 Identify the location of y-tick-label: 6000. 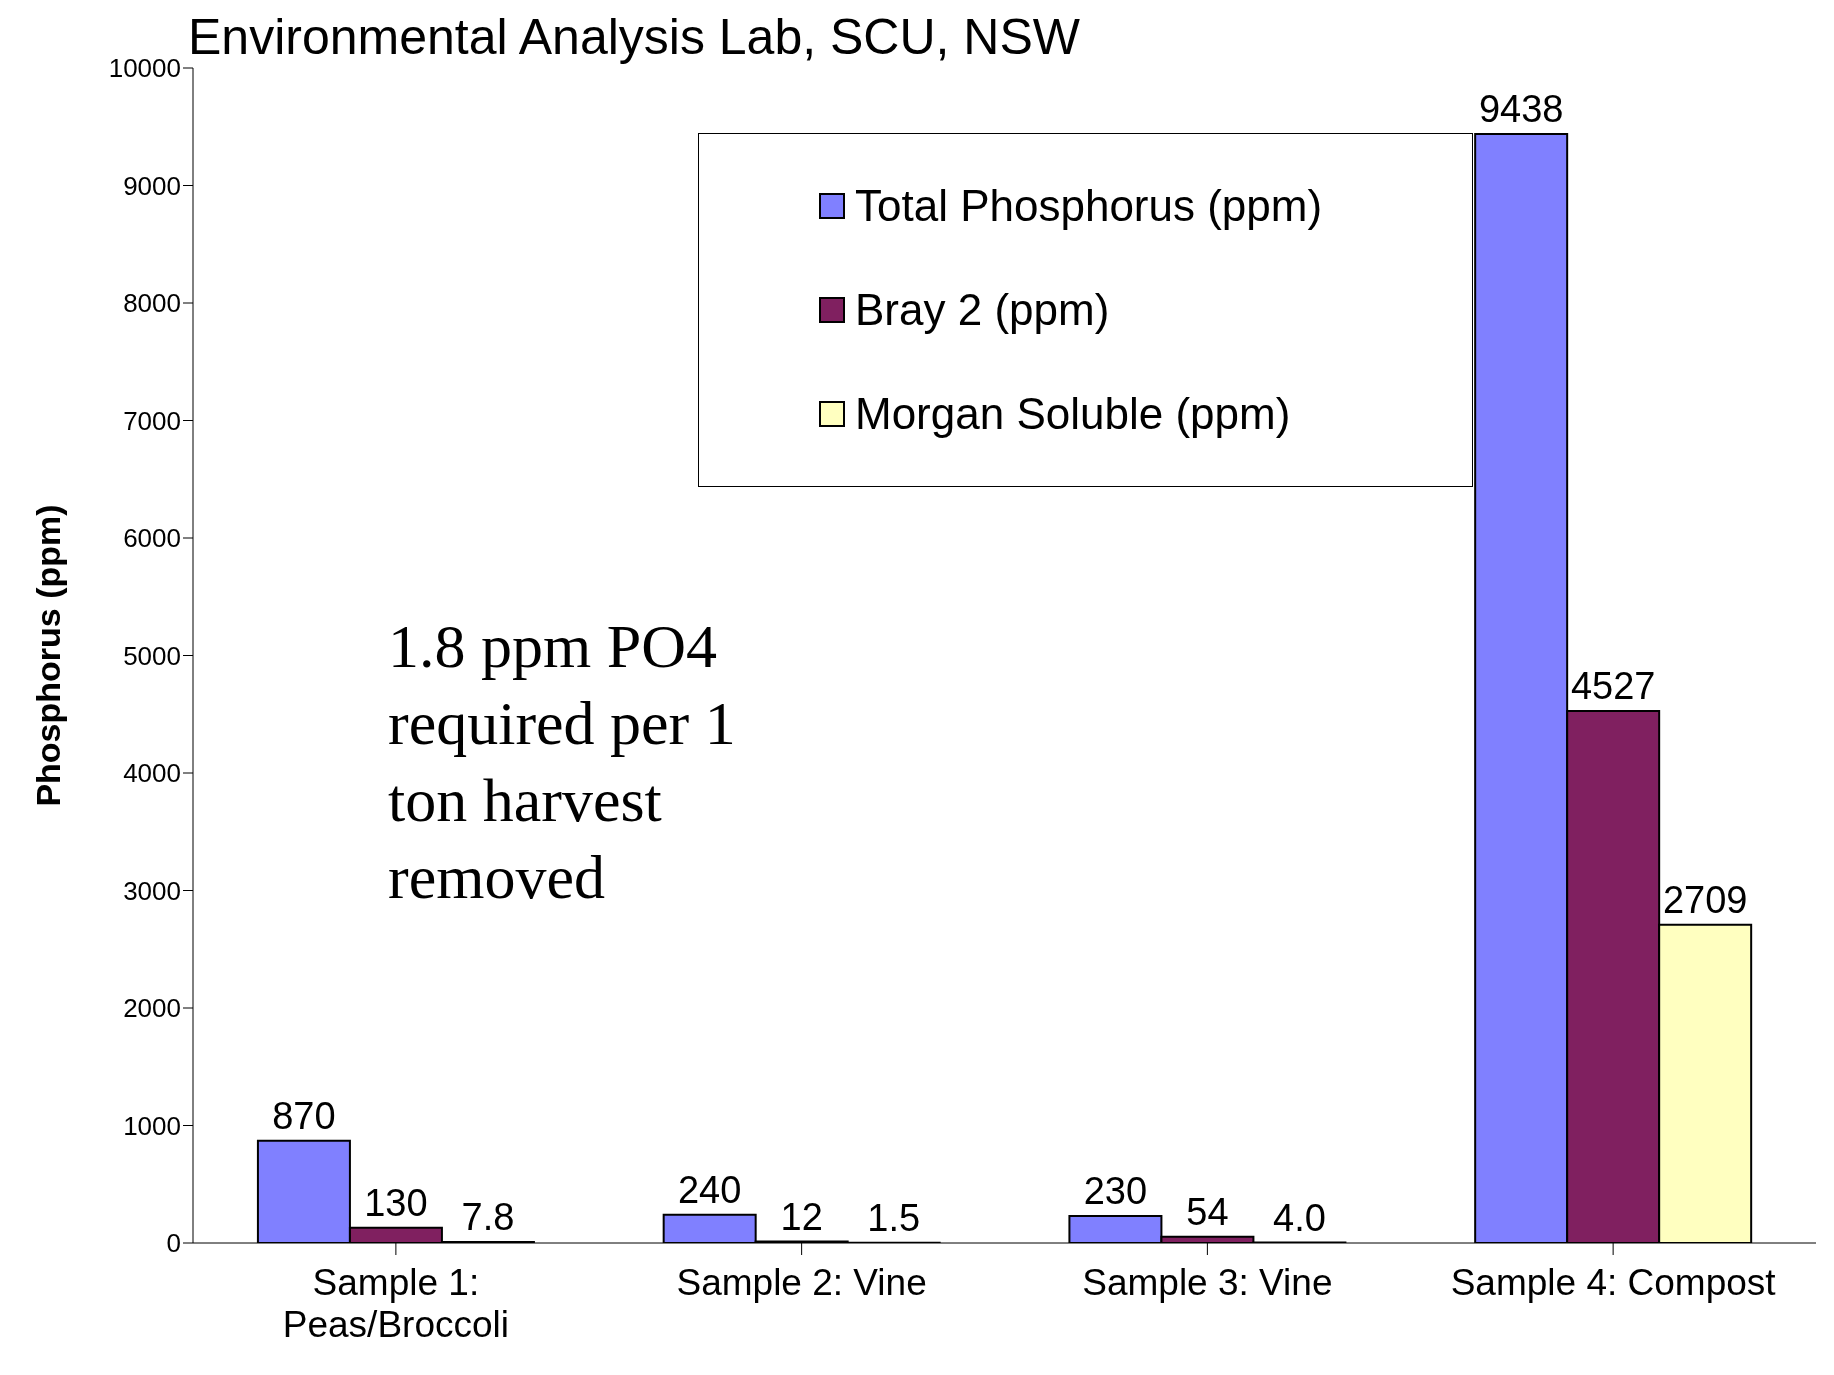
(152, 538).